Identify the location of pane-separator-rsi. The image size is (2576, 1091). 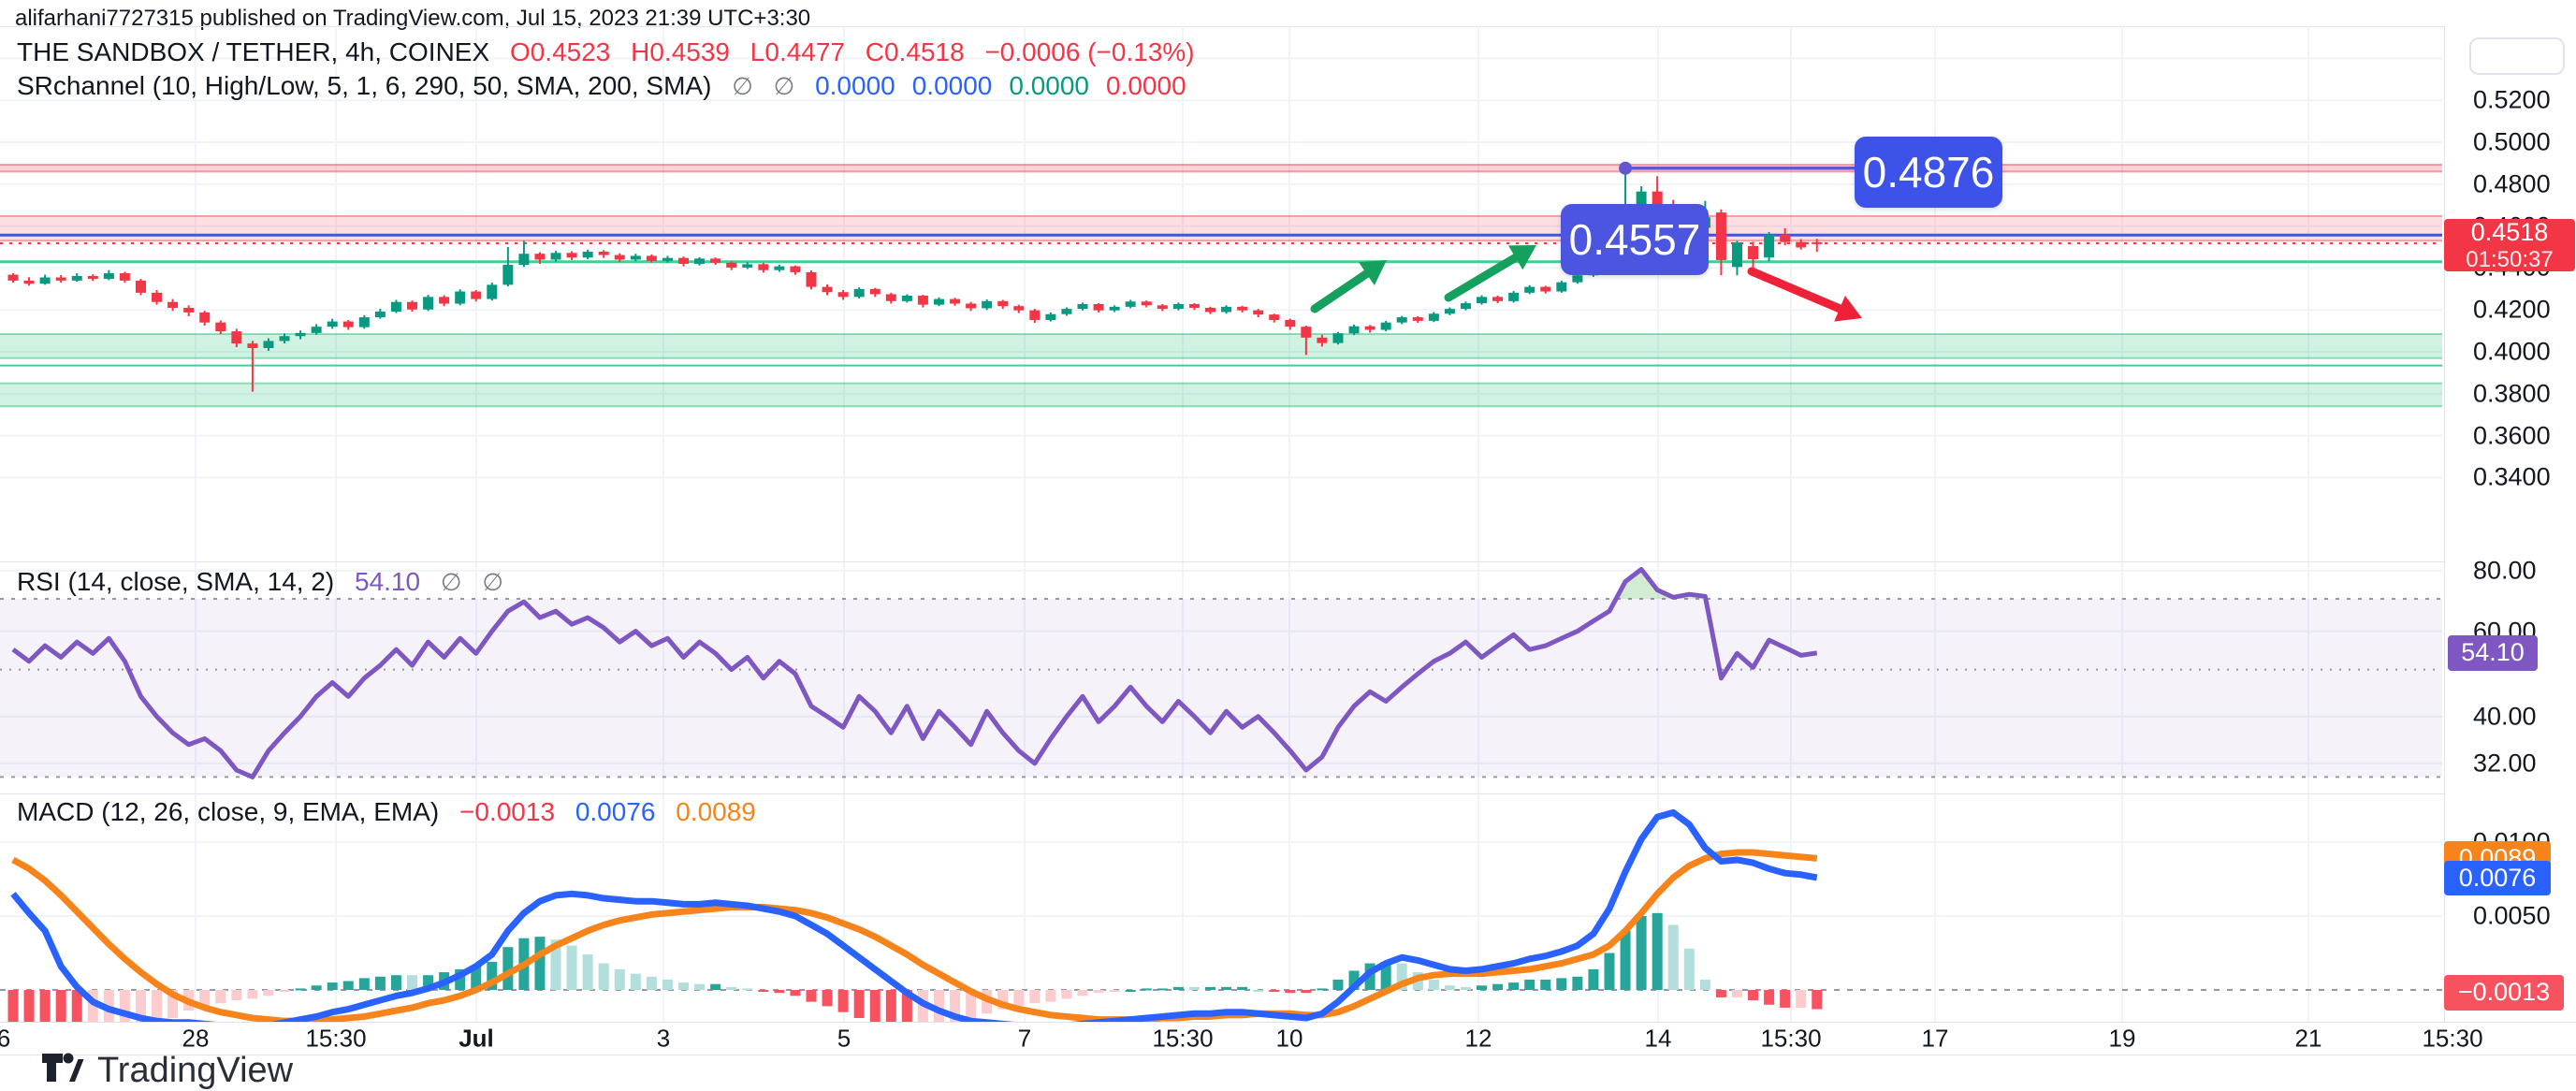
(1288, 561).